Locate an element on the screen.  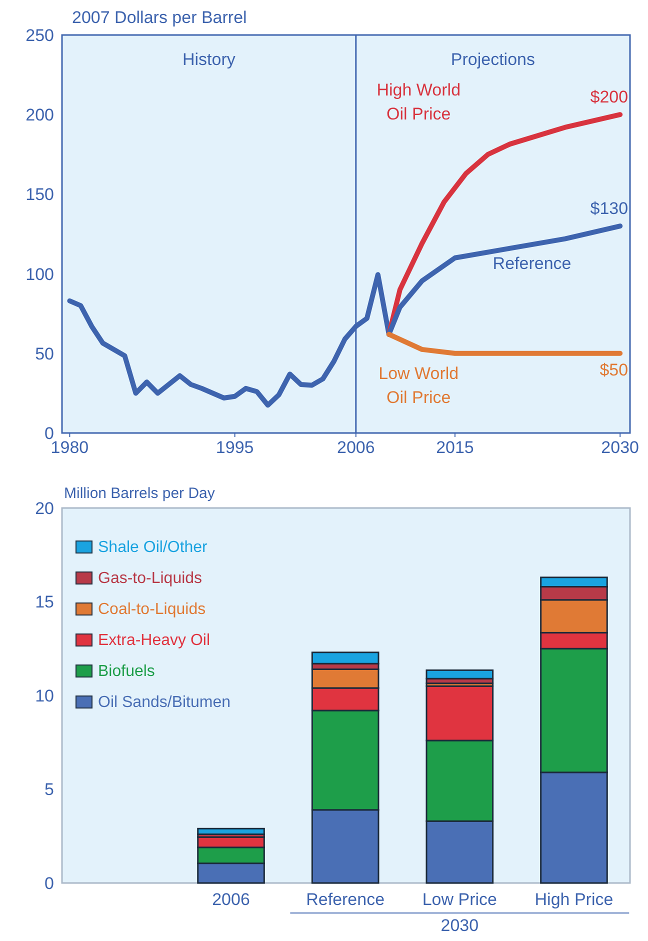
y-axis-title: Million Barrels per Day is located at coordinates (140, 493).